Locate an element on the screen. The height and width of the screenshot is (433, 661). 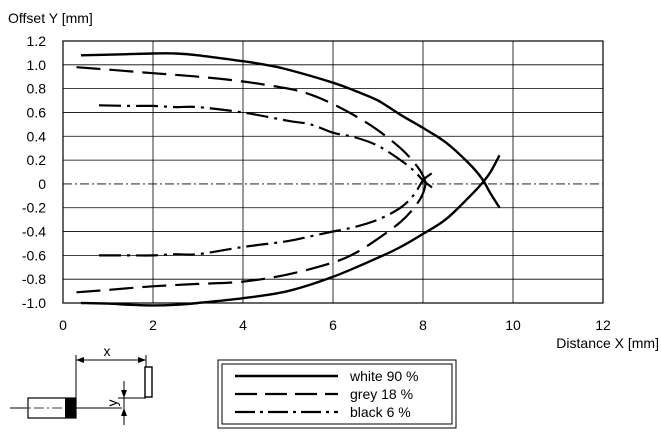
x-tick-label: 4 is located at coordinates (243, 325).